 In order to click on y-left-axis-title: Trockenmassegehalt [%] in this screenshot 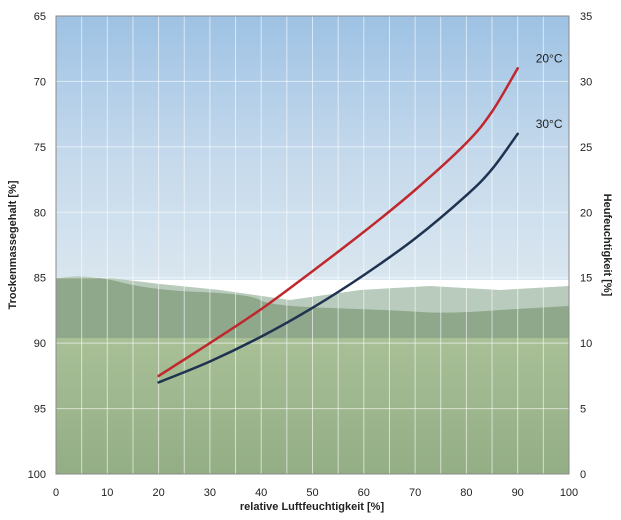, I will do `click(13, 244)`.